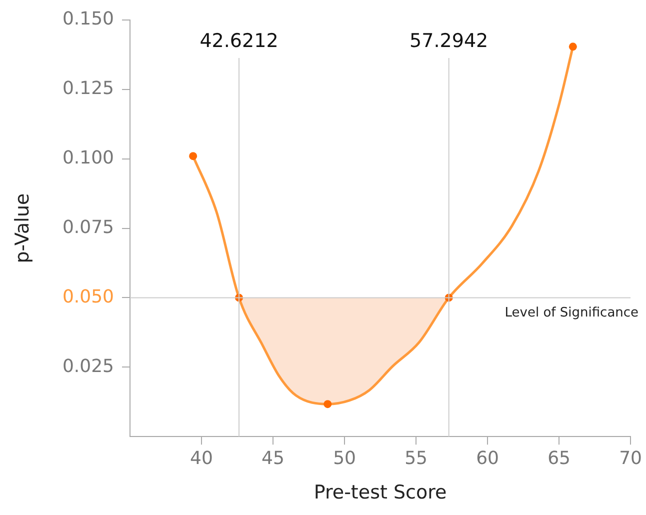 The image size is (646, 515). I want to click on x-tick-label: 70, so click(630, 459).